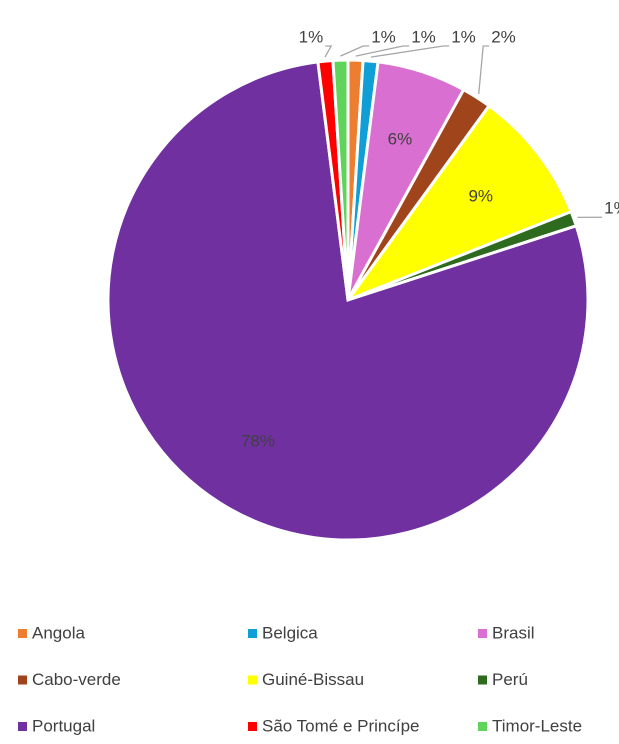 The height and width of the screenshot is (744, 619). Describe the element at coordinates (313, 679) in the screenshot. I see `legend-label: Guiné-Bissau` at that location.